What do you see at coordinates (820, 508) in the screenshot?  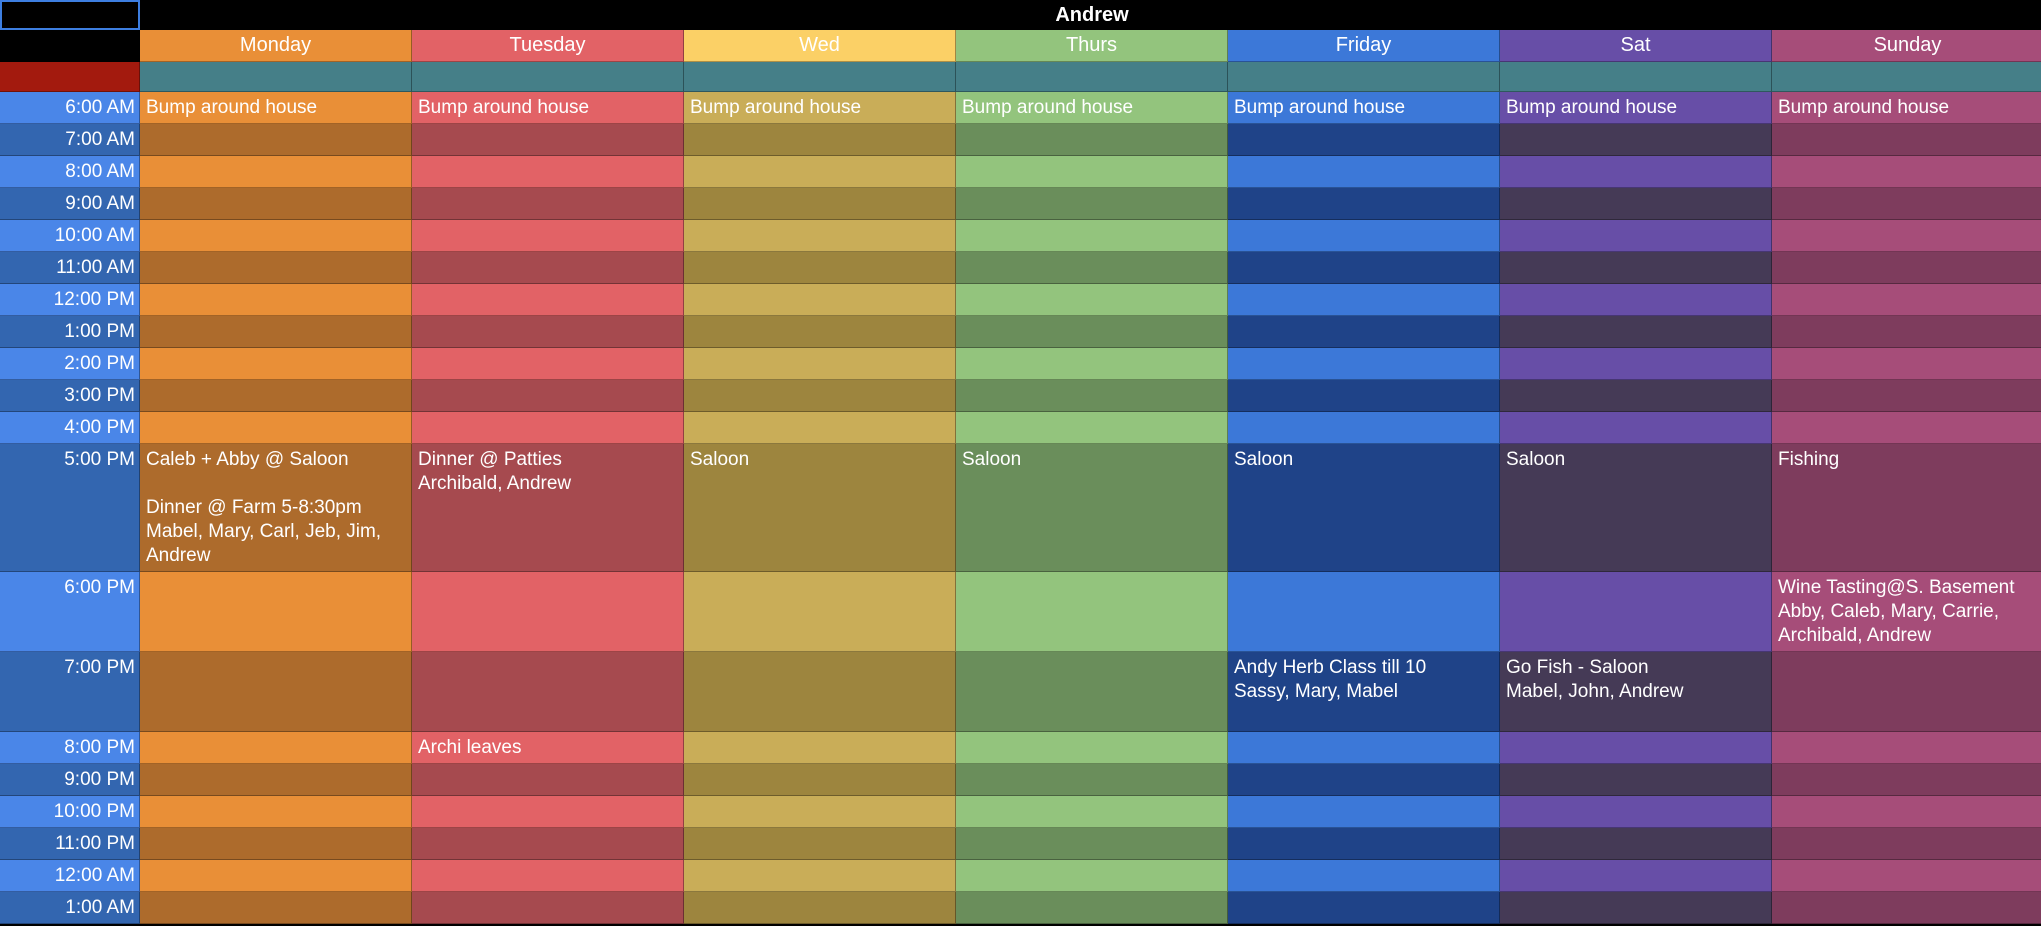 I see `schedule-cell-wed: Saloon` at bounding box center [820, 508].